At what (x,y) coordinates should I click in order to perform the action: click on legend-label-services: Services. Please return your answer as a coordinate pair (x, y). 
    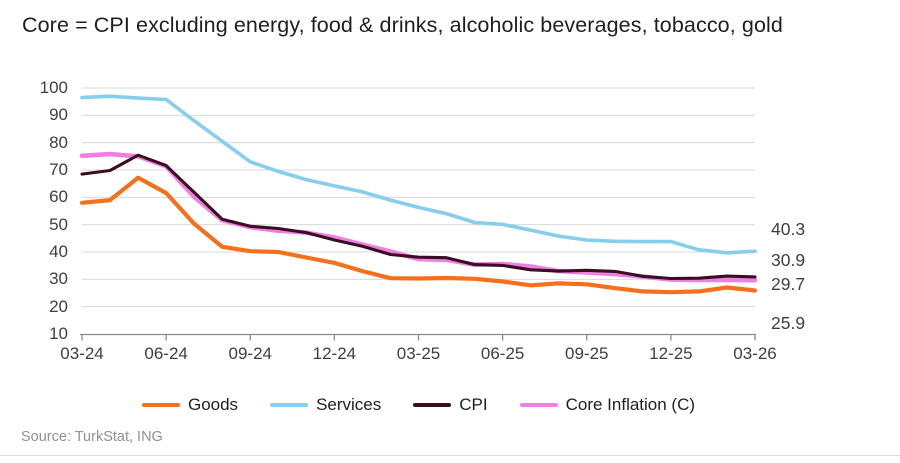
    Looking at the image, I should click on (349, 404).